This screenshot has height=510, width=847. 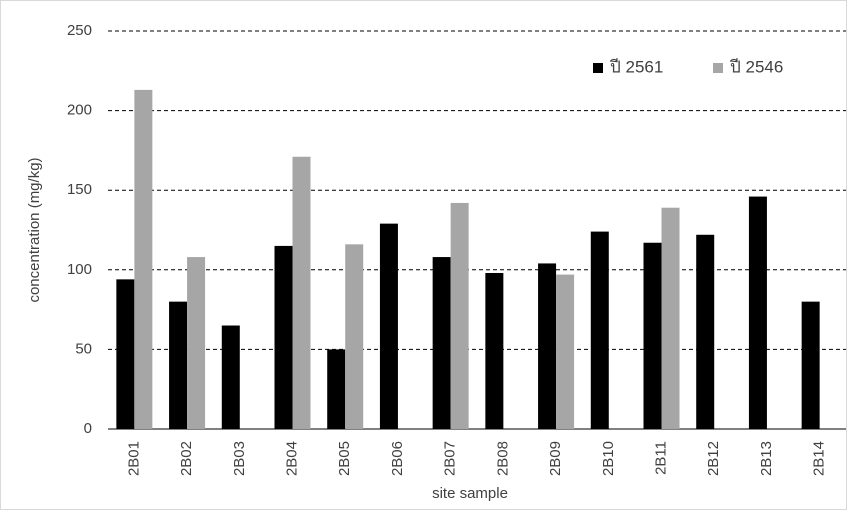 I want to click on y-axis-label: concentration (mg/kg), so click(x=34, y=229).